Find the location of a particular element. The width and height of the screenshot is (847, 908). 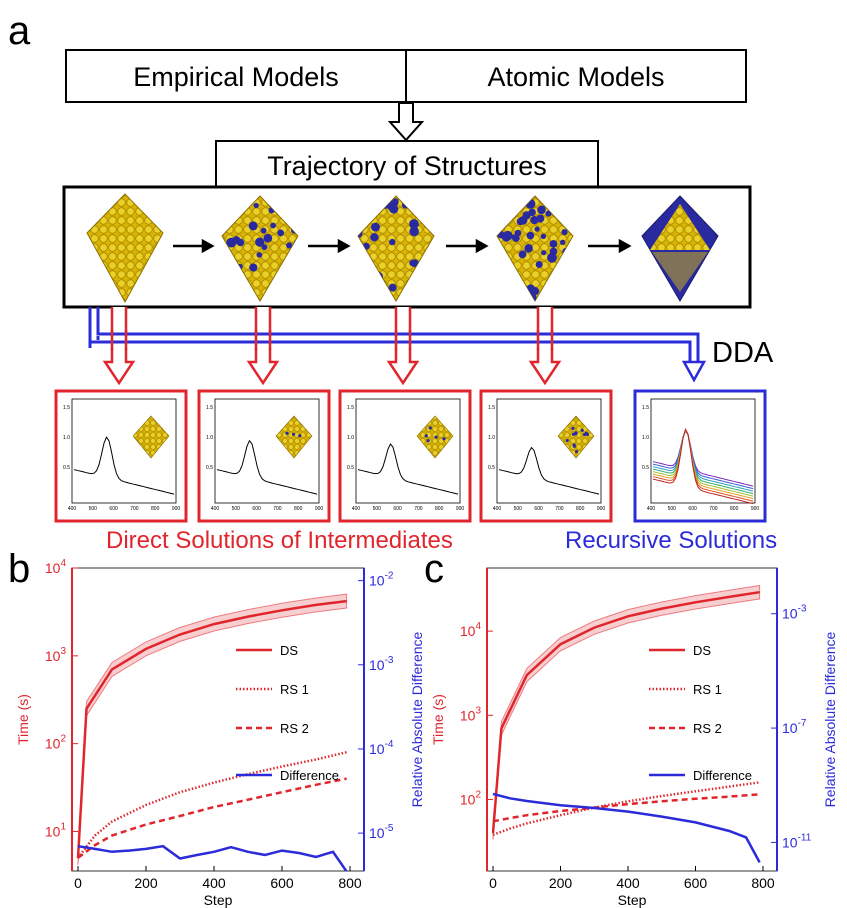

legend-label: RS 1 is located at coordinates (707, 689).